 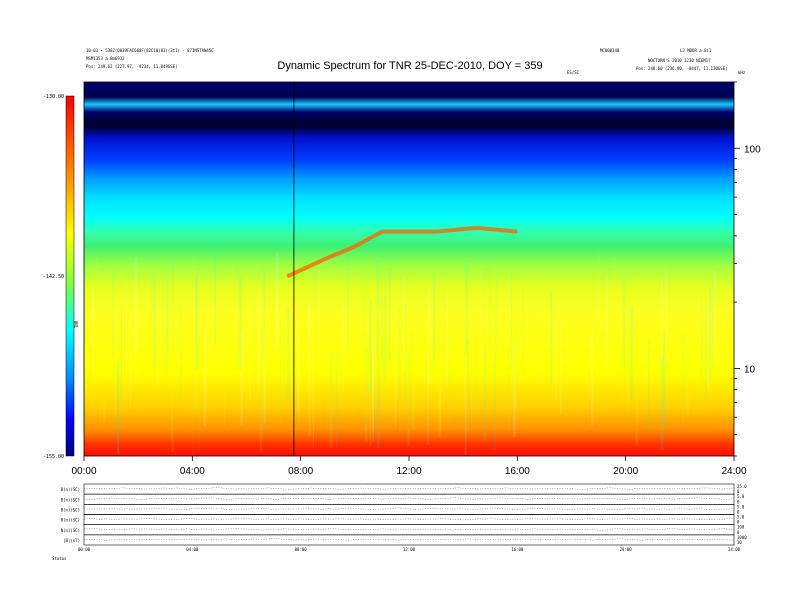 I want to click on emission-band, so click(x=402, y=252).